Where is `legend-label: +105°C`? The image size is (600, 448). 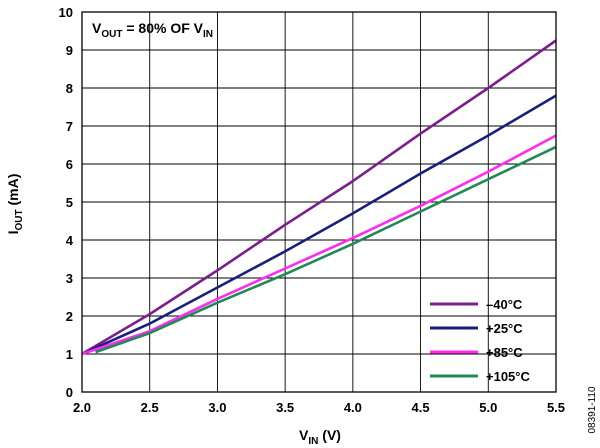 legend-label: +105°C is located at coordinates (508, 376).